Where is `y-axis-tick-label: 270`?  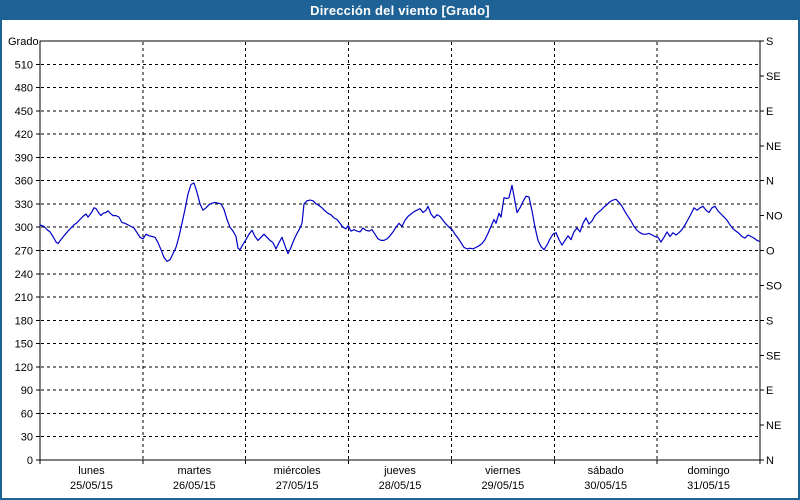 y-axis-tick-label: 270 is located at coordinates (24, 252).